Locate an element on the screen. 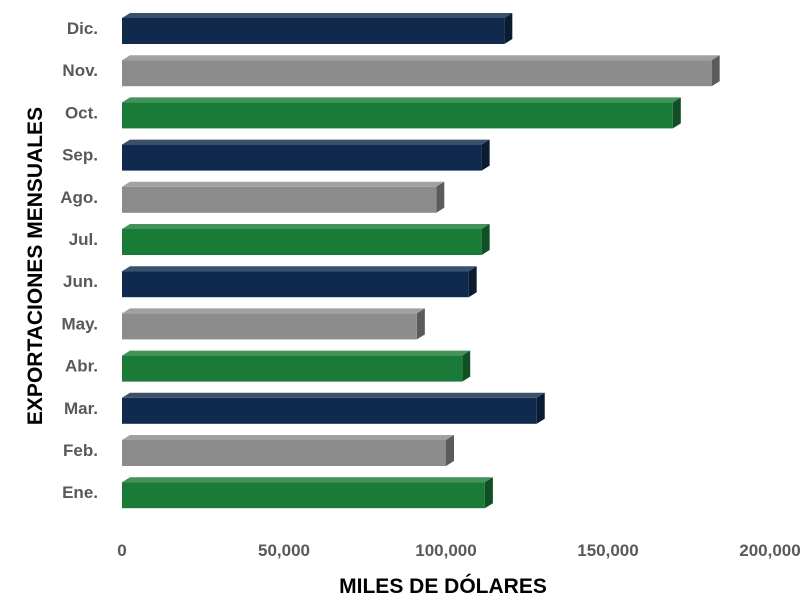 This screenshot has width=812, height=601. bar-feb is located at coordinates (288, 450).